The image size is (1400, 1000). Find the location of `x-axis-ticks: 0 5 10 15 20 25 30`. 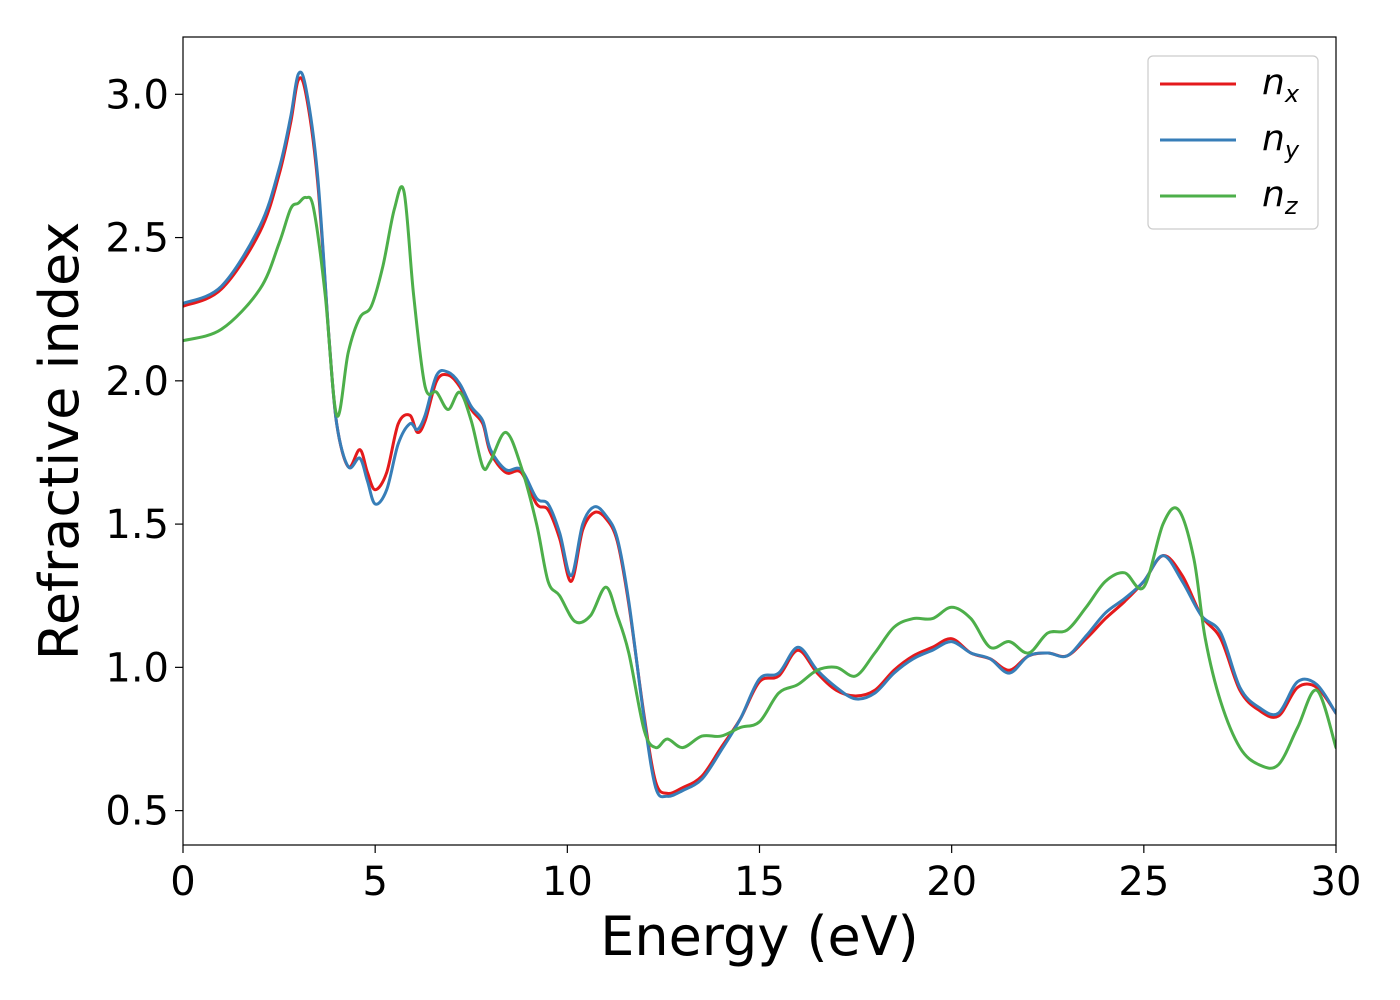

x-axis-ticks: 0 5 10 15 20 25 30 is located at coordinates (765, 875).